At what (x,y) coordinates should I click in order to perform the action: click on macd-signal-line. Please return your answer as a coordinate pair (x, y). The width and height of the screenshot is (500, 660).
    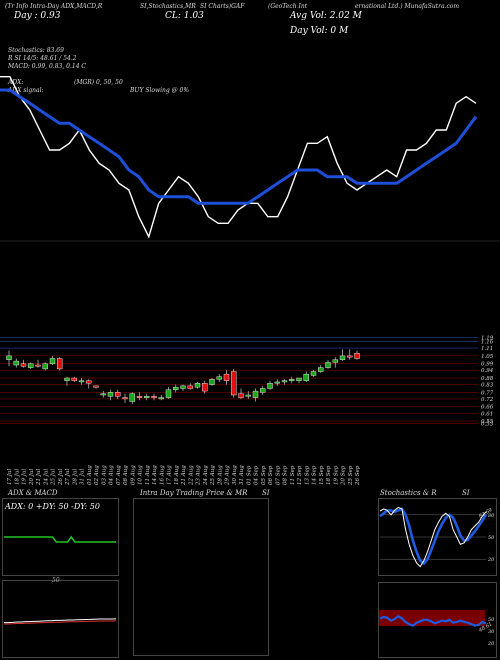
    Looking at the image, I should click on (60, 622).